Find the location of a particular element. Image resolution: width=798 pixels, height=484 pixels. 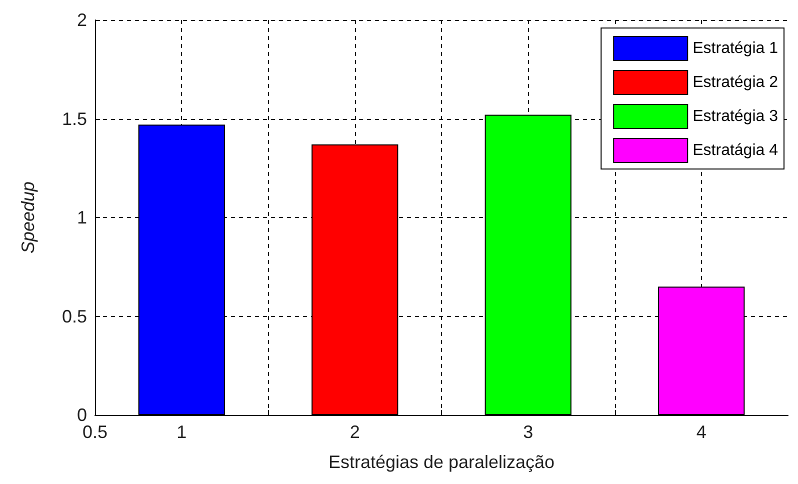

y-tick-label: 1.5 is located at coordinates (74, 118).